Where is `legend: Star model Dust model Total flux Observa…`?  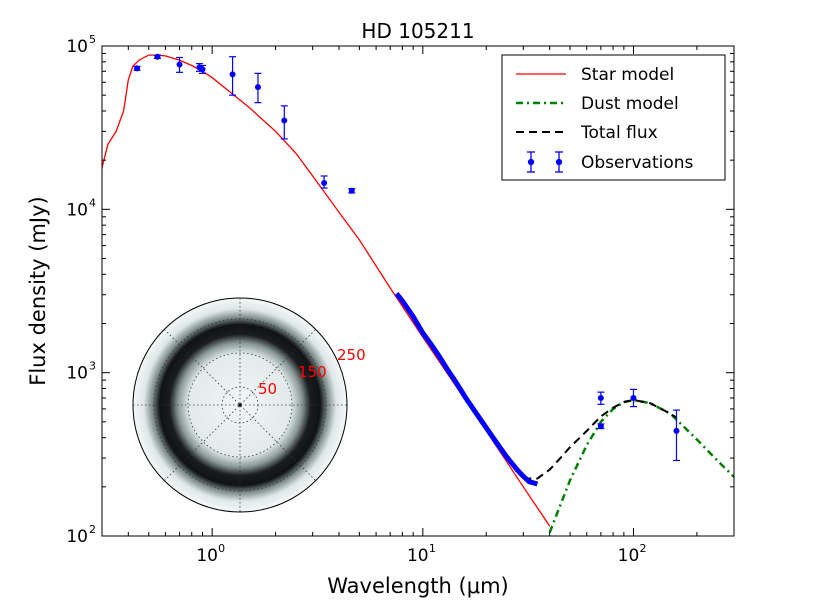 legend: Star model Dust model Total flux Observa… is located at coordinates (613, 117).